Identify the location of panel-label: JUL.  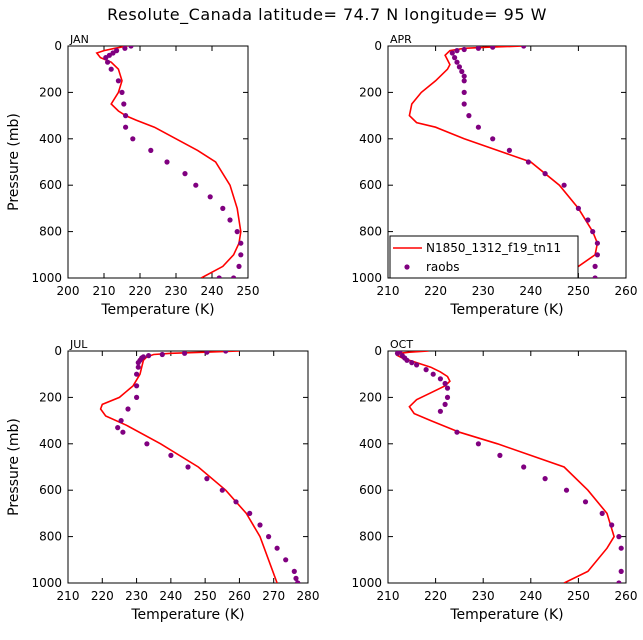
(78, 344).